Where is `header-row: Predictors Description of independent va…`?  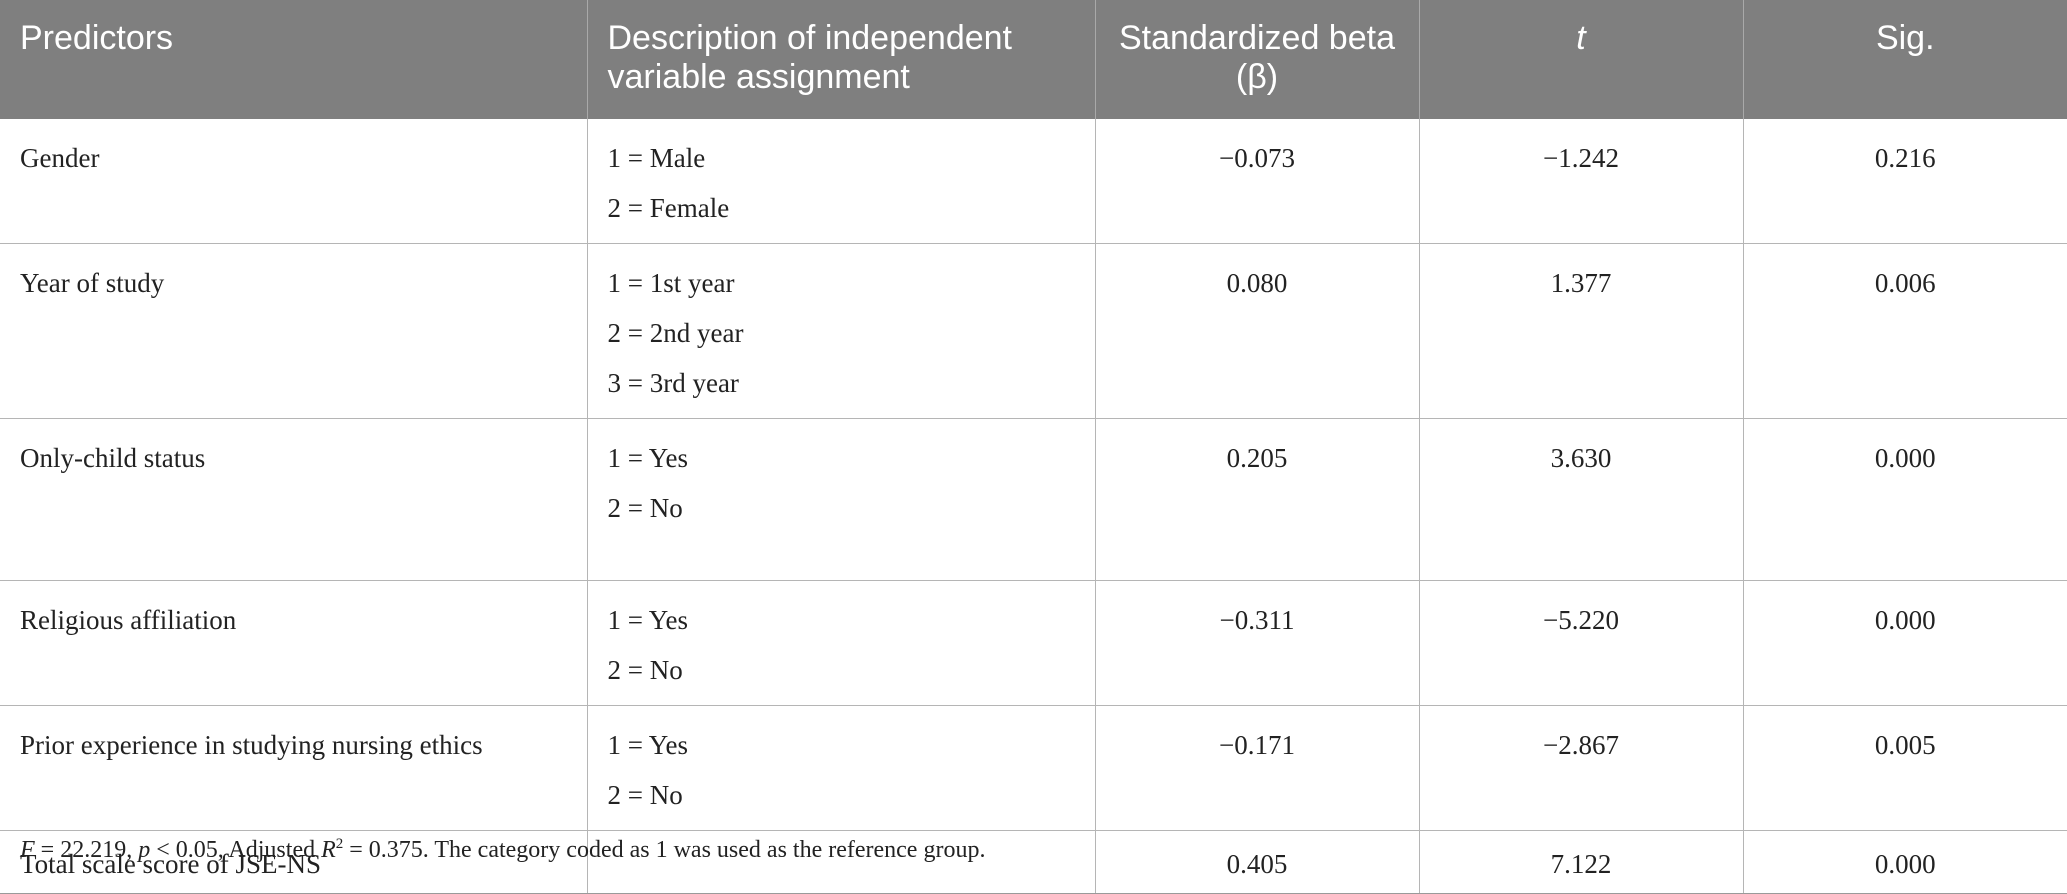
header-row: Predictors Description of independent va… is located at coordinates (1033, 59).